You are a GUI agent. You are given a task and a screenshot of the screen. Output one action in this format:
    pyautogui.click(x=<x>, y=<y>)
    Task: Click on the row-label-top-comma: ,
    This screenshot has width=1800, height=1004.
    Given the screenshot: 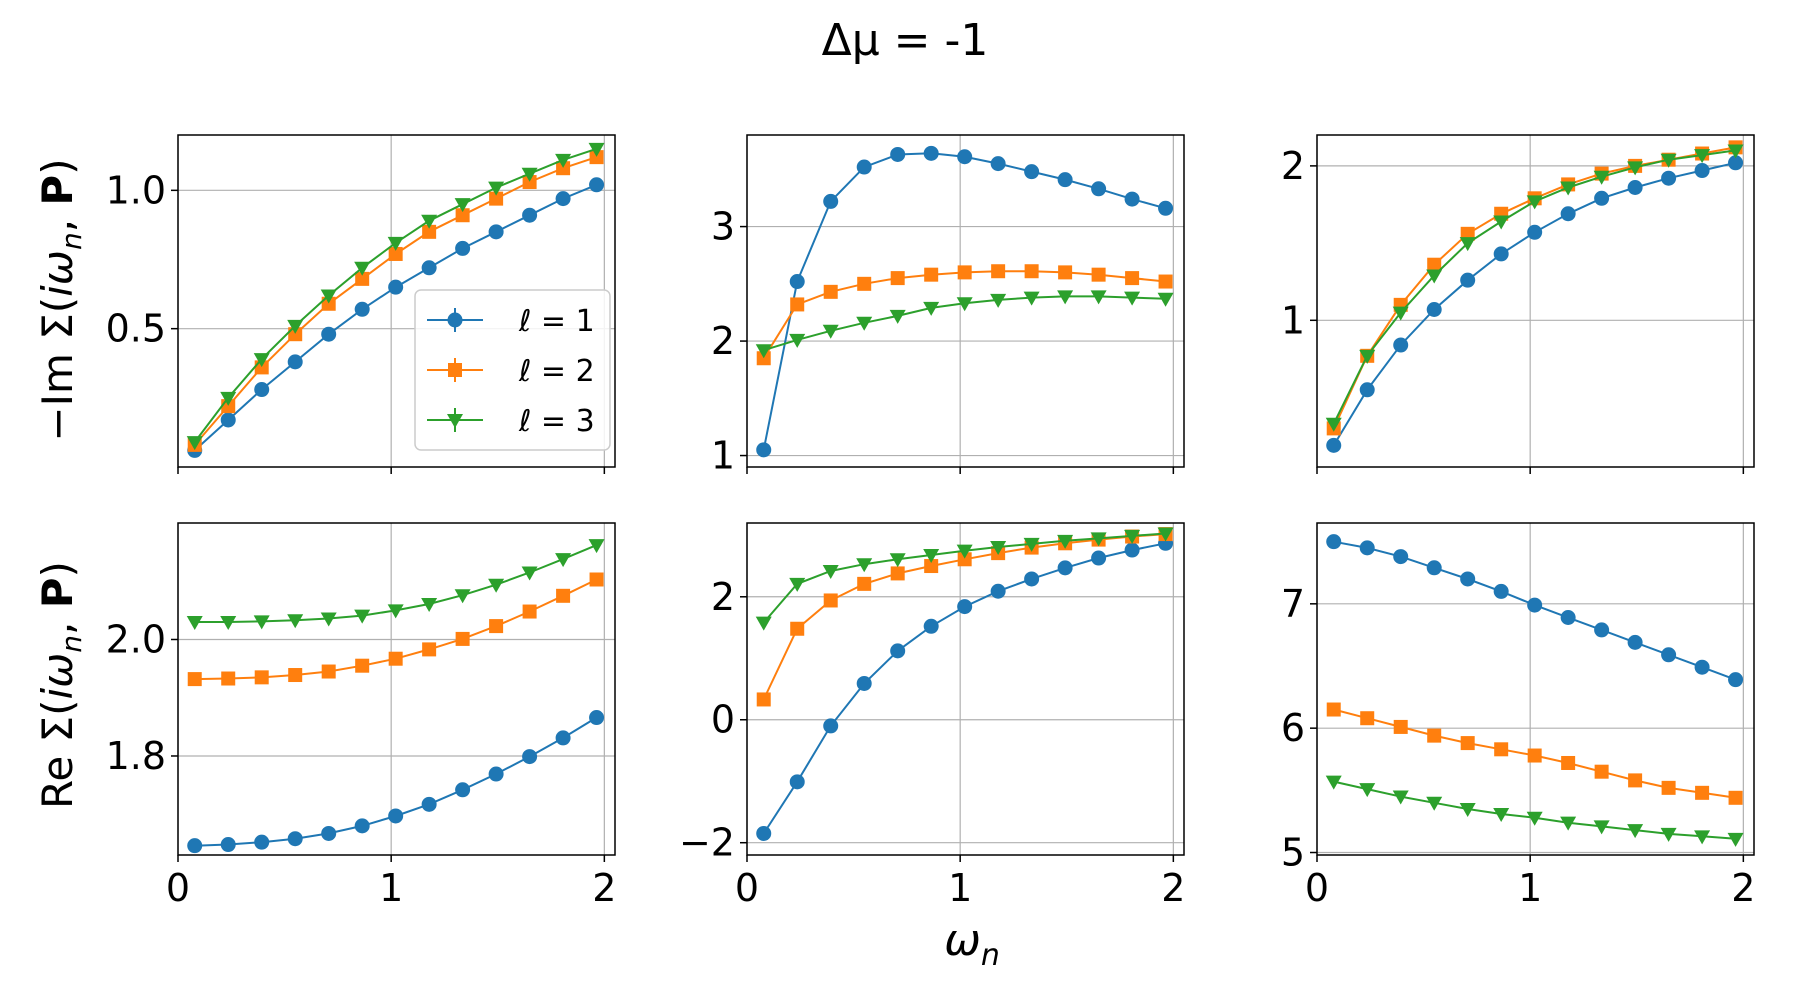 What is the action you would take?
    pyautogui.click(x=57, y=219)
    